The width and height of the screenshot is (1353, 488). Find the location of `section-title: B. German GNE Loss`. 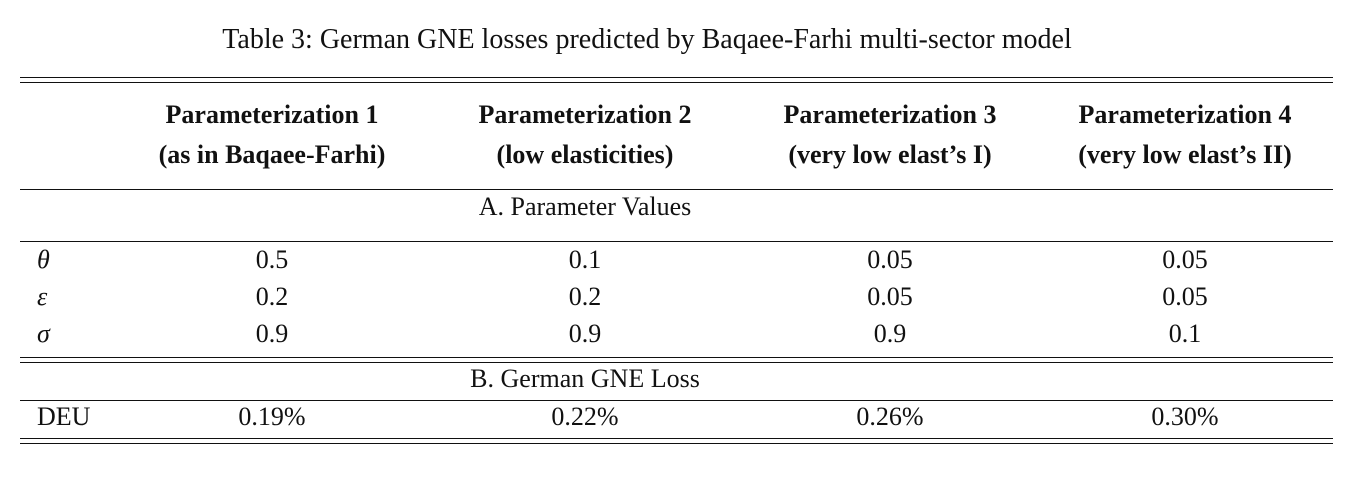

section-title: B. German GNE Loss is located at coordinates (585, 378).